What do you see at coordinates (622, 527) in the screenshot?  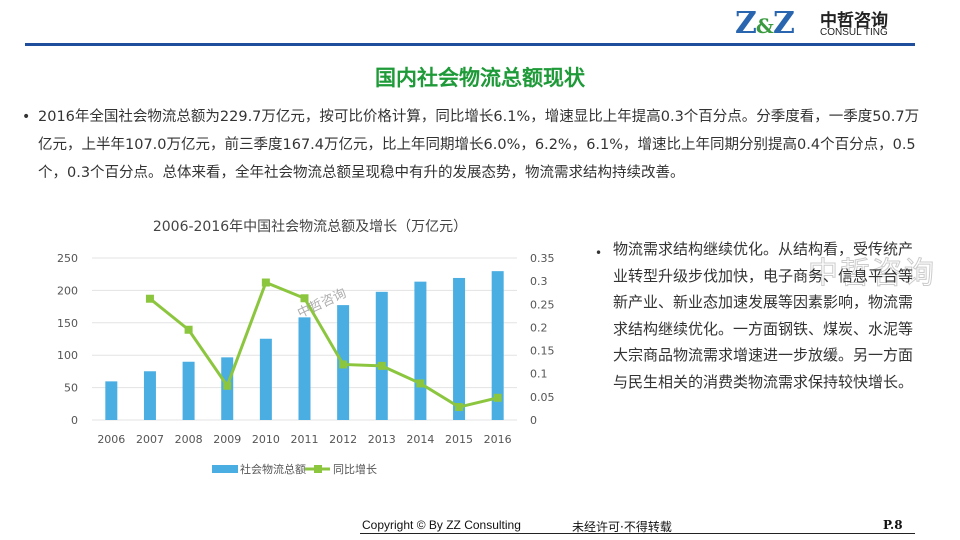 I see `footer-notice: 未经许可·不得转载` at bounding box center [622, 527].